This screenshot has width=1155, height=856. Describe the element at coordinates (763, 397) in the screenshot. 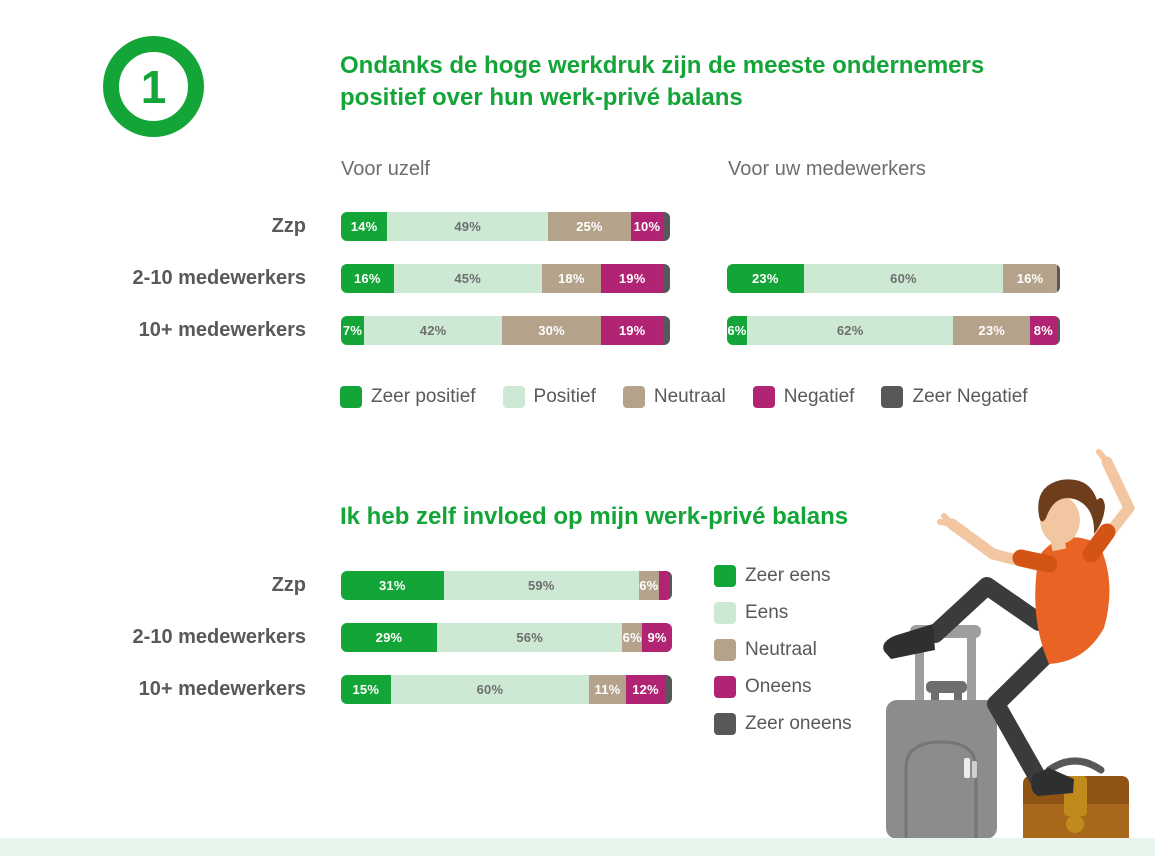

I see `legend-swatch-negatief` at that location.